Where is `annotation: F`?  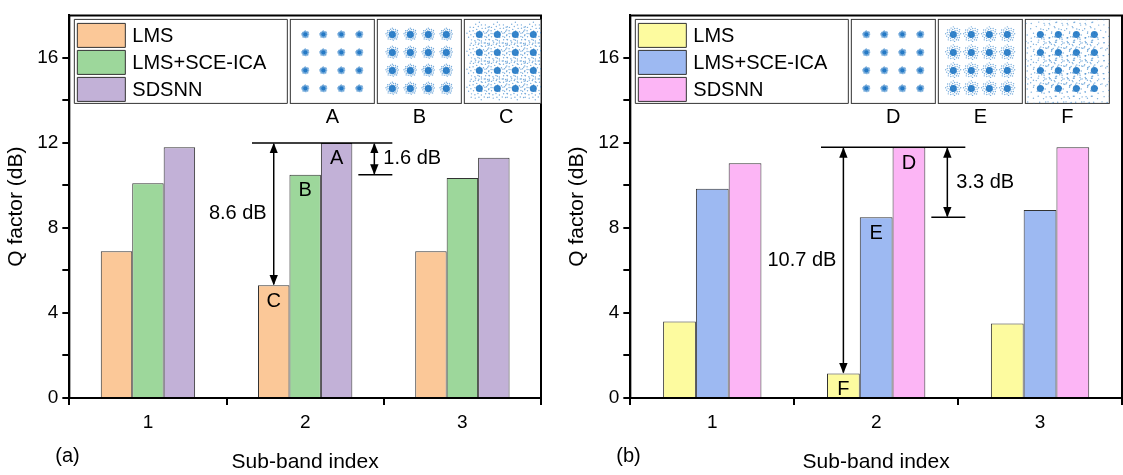
annotation: F is located at coordinates (1067, 116).